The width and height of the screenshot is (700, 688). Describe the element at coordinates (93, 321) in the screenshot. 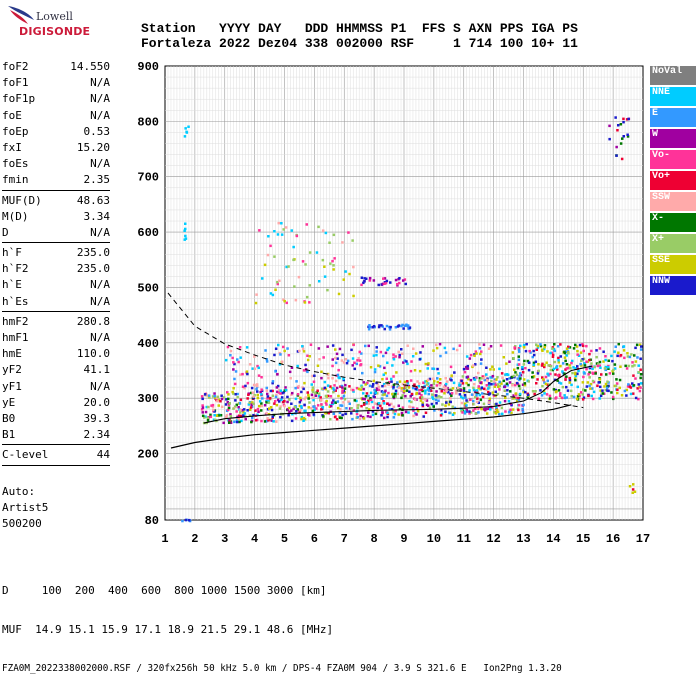

I see `param-value: 280.8` at that location.